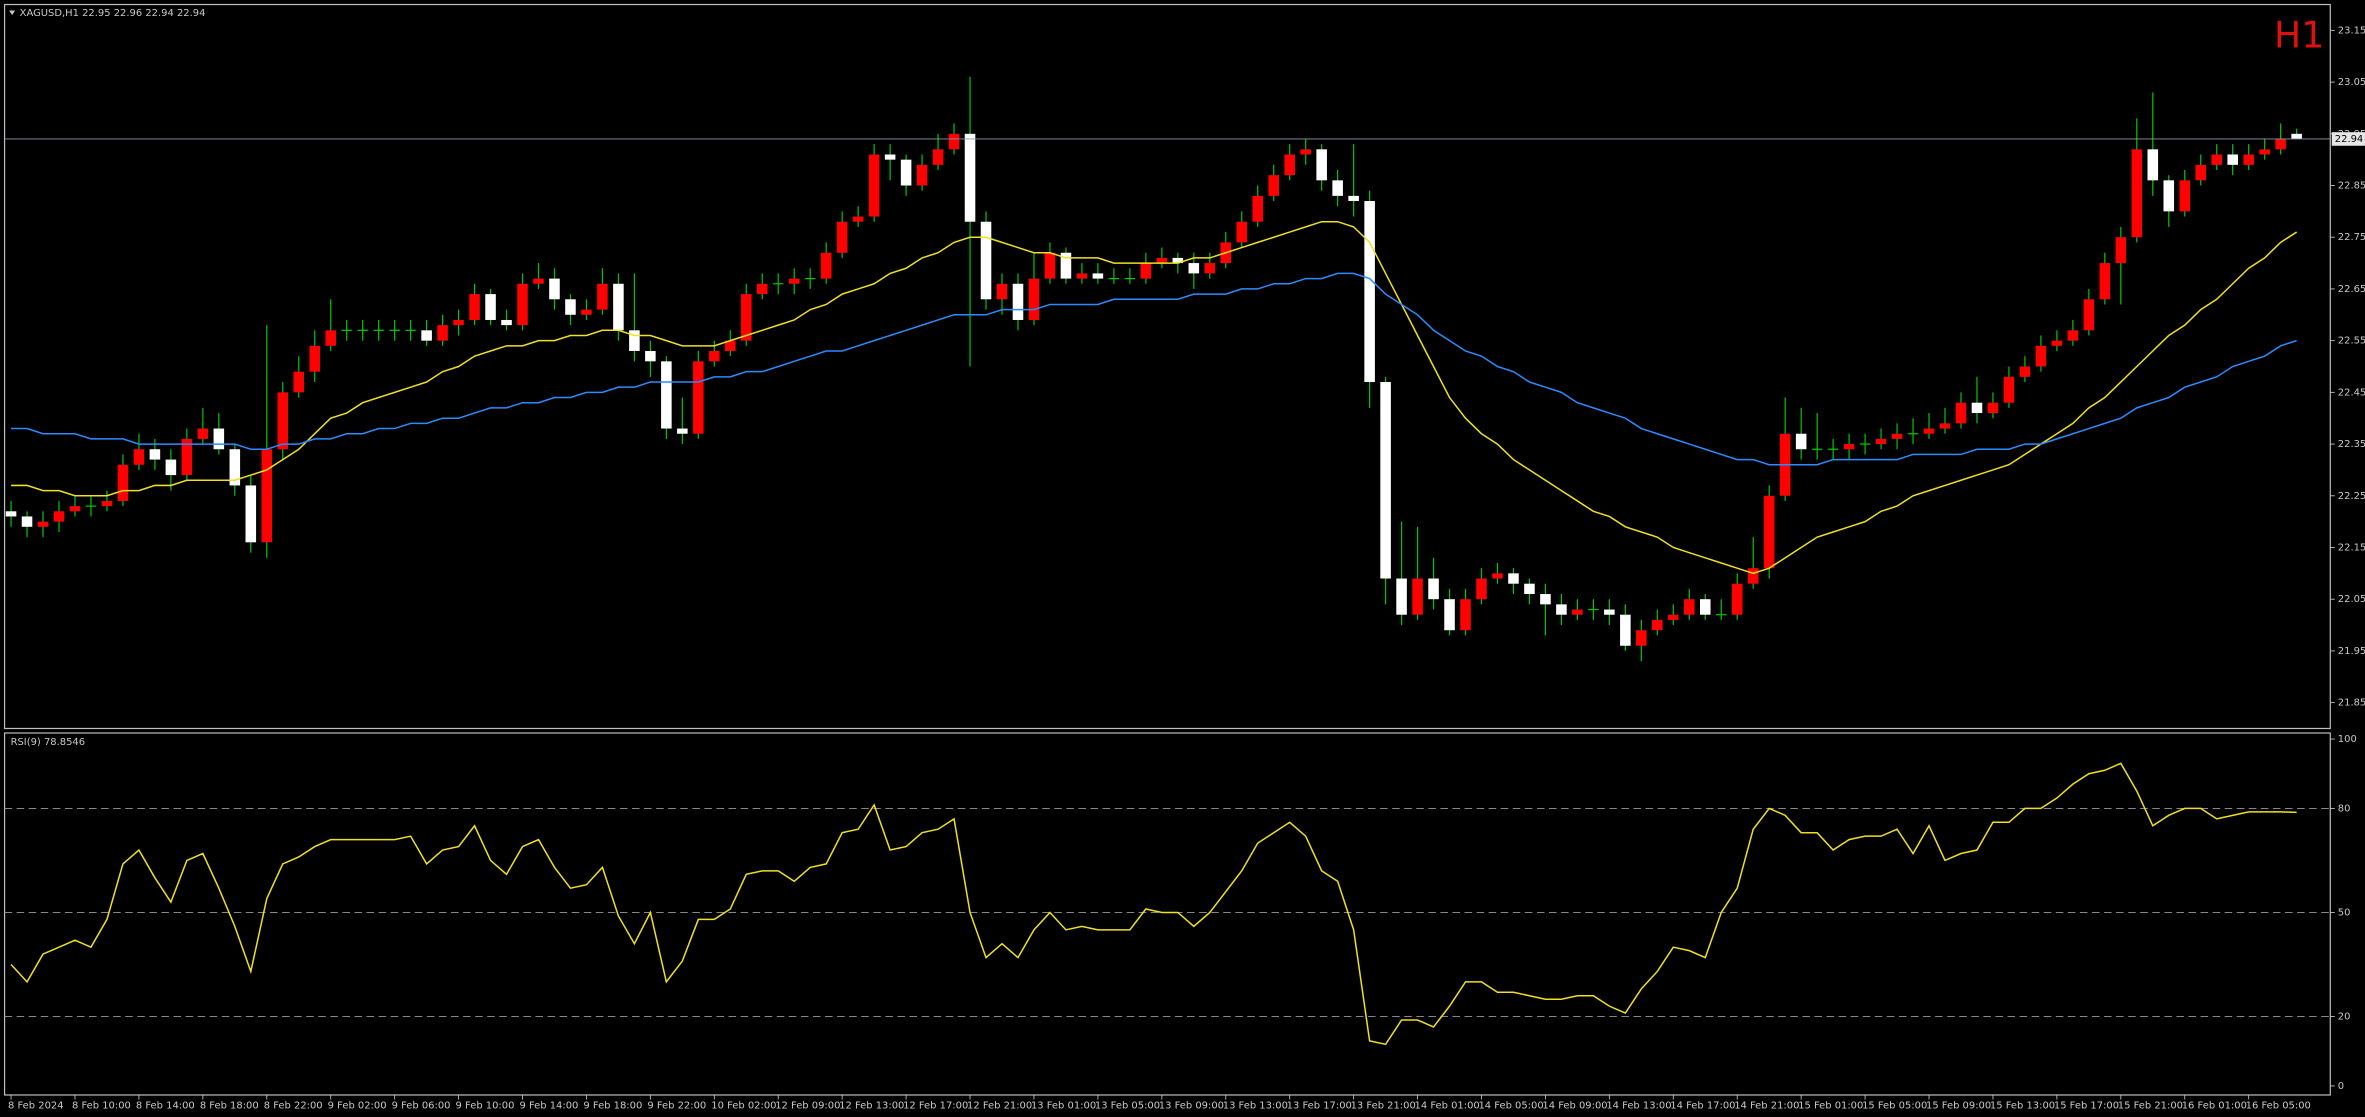 This screenshot has height=1117, width=2365. Describe the element at coordinates (1319, 1106) in the screenshot. I see `x-tick-label: 13 Feb 17:00` at that location.